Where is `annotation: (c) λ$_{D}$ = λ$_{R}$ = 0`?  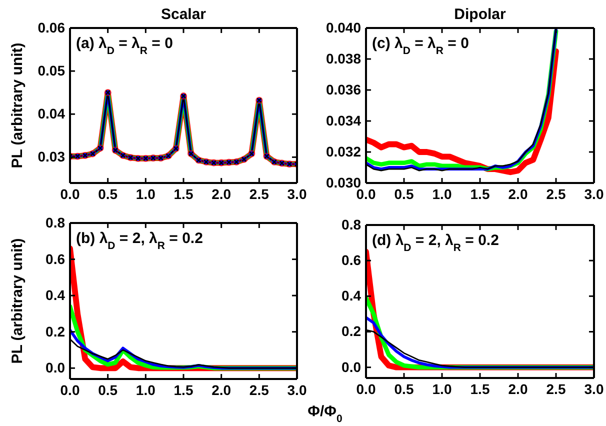 annotation: (c) λ$_{D}$ = λ$_{R}$ = 0 is located at coordinates (420, 46).